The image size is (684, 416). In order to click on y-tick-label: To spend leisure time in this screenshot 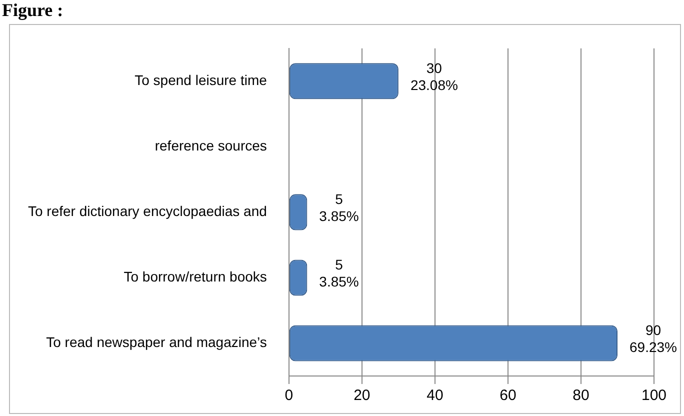, I will do `click(201, 80)`.